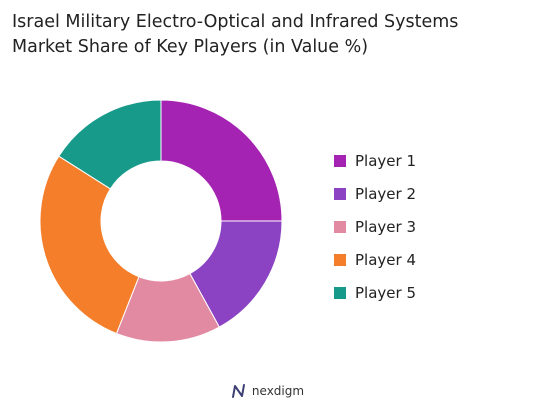  Describe the element at coordinates (238, 391) in the screenshot. I see `nexdigm-logo-icon` at that location.